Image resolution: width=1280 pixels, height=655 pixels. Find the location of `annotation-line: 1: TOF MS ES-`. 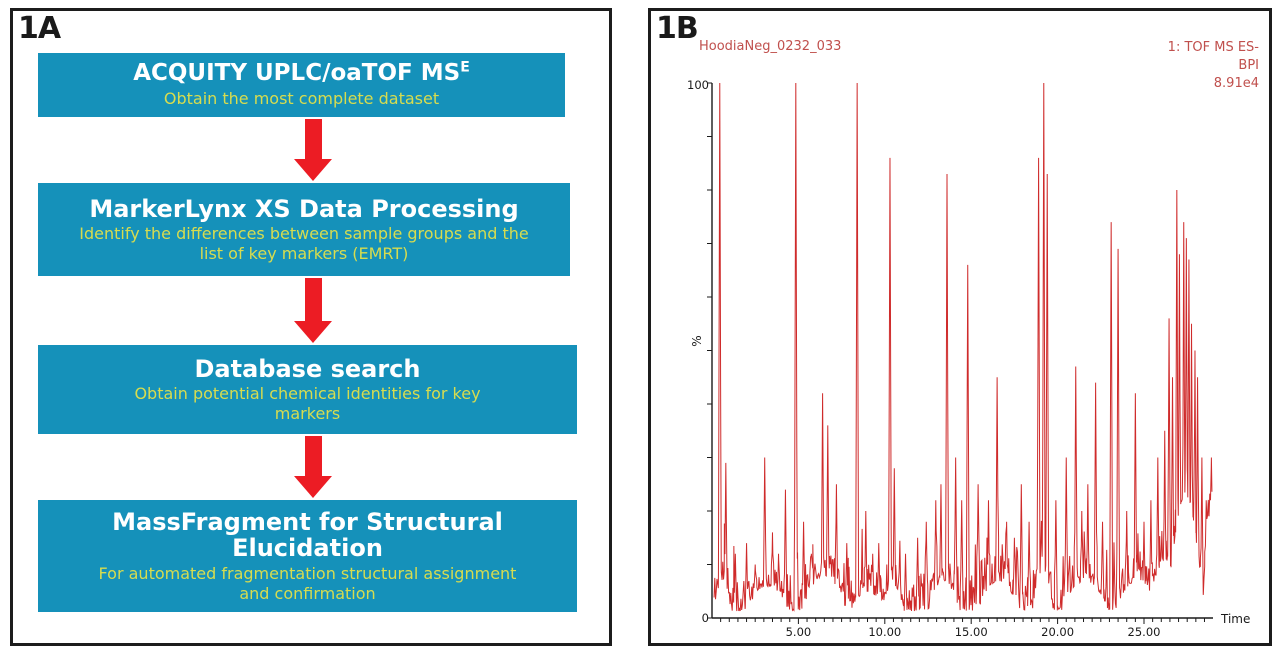

annotation-line: 1: TOF MS ES- is located at coordinates (1213, 47).